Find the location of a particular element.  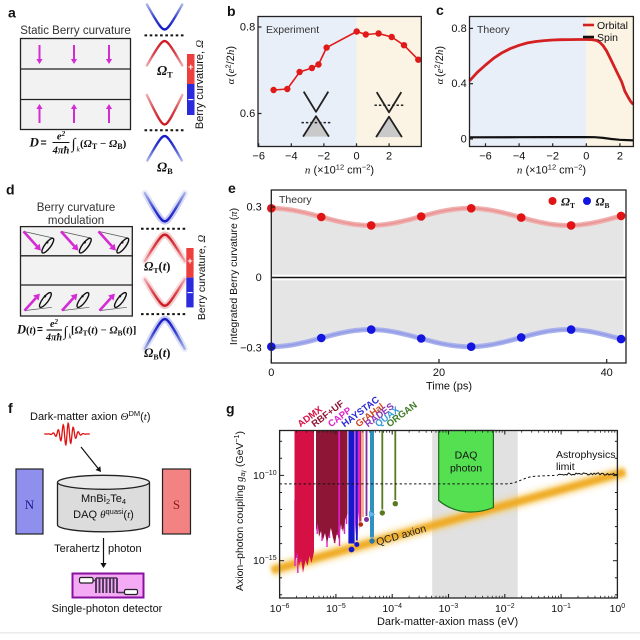

svg-text: limit is located at coordinates (565, 467).